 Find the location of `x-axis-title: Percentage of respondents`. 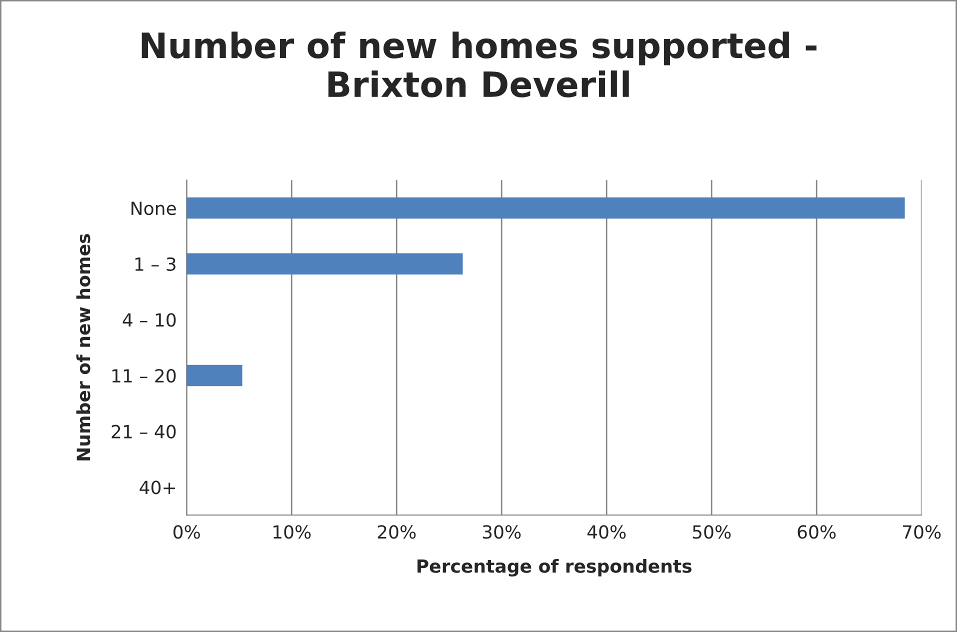

x-axis-title: Percentage of respondents is located at coordinates (555, 567).